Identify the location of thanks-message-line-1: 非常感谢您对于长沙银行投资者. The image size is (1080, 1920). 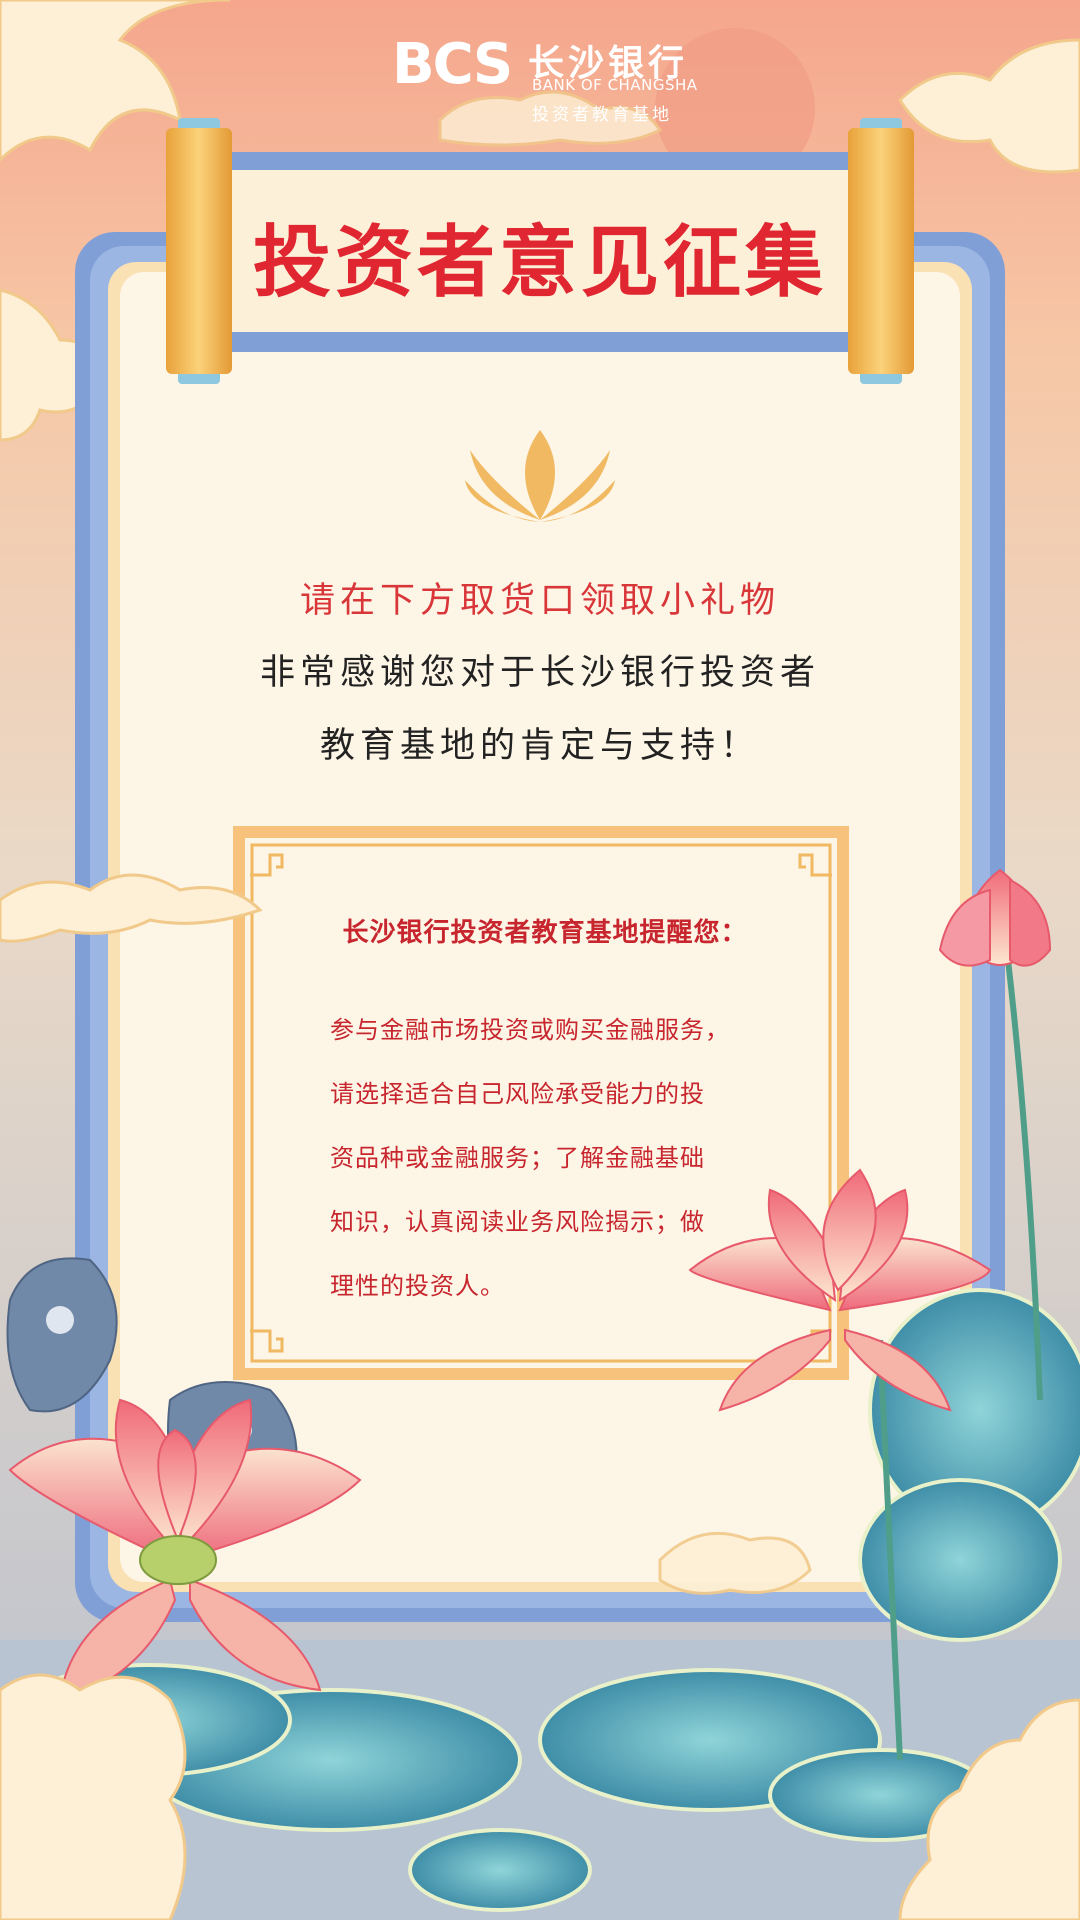
(539, 673).